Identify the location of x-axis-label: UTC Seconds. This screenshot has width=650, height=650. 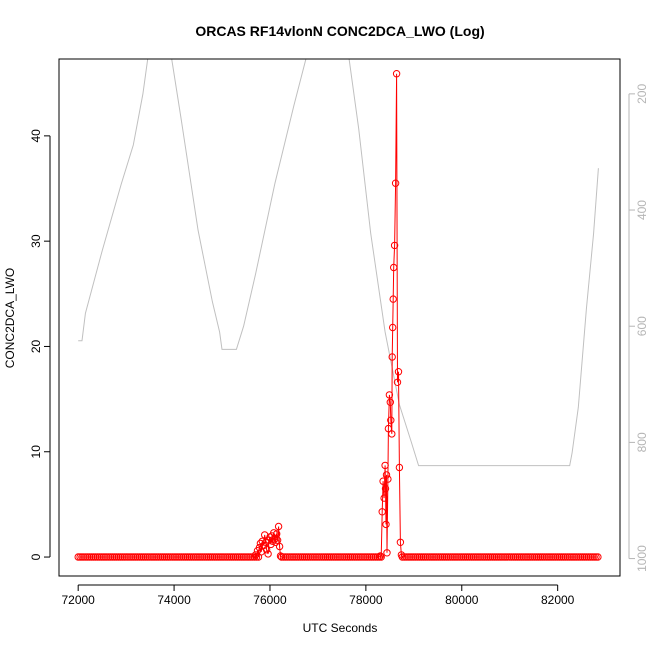
(340, 628).